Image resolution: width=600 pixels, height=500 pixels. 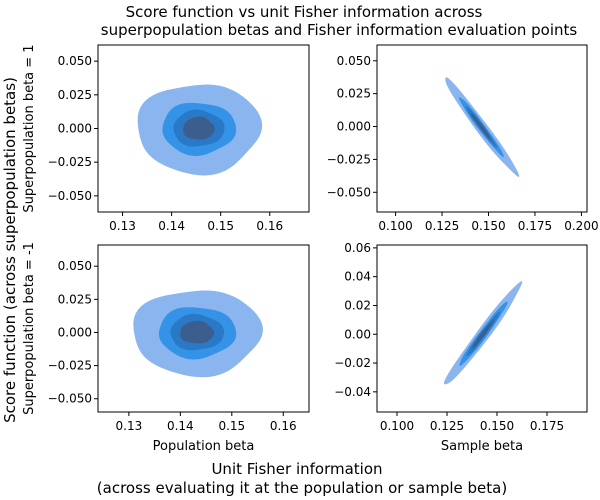 What do you see at coordinates (29, 328) in the screenshot?
I see `subplot-ylabel: Superpopulation beta = -1` at bounding box center [29, 328].